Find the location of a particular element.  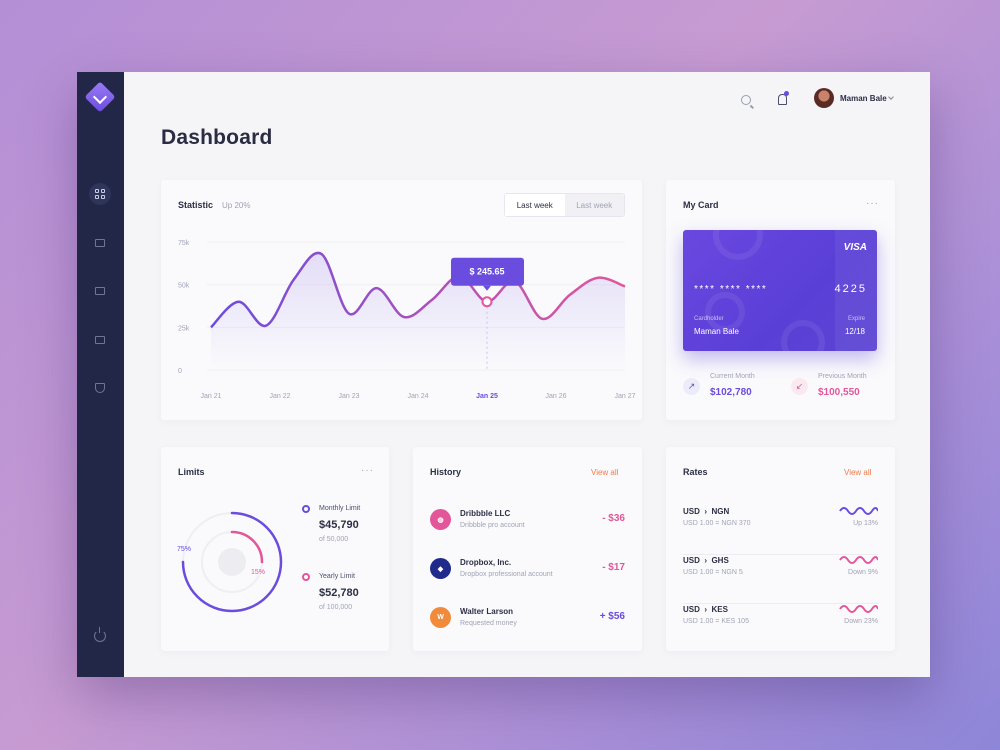

dashboard-nav-icon is located at coordinates (100, 194).